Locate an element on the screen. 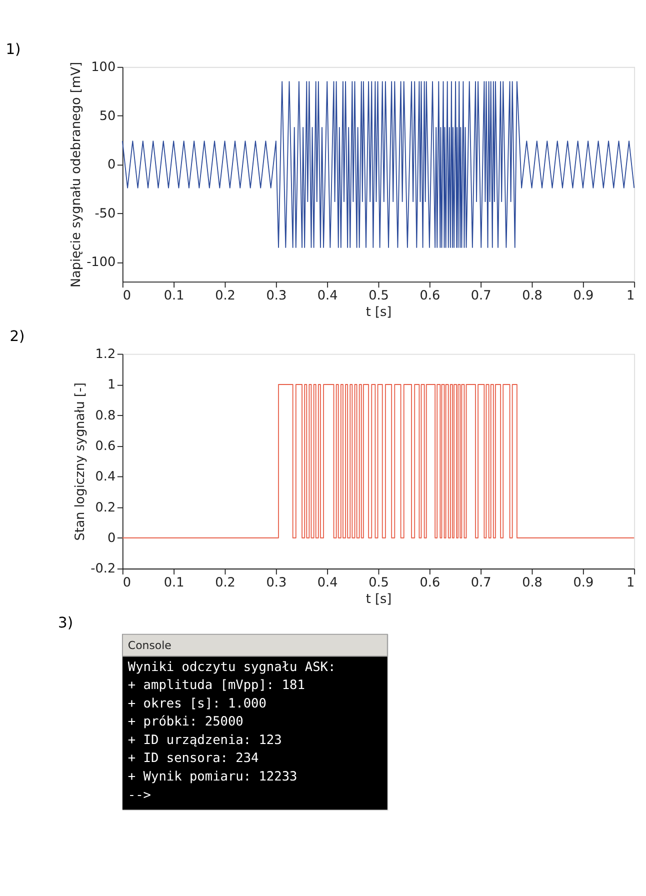  y-tick-label: 0.4 is located at coordinates (105, 477).